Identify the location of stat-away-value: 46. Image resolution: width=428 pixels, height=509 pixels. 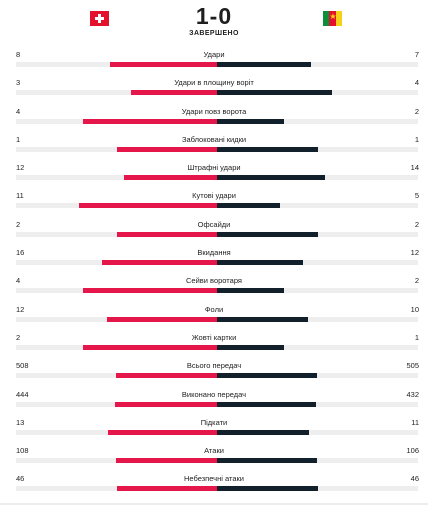
(414, 479).